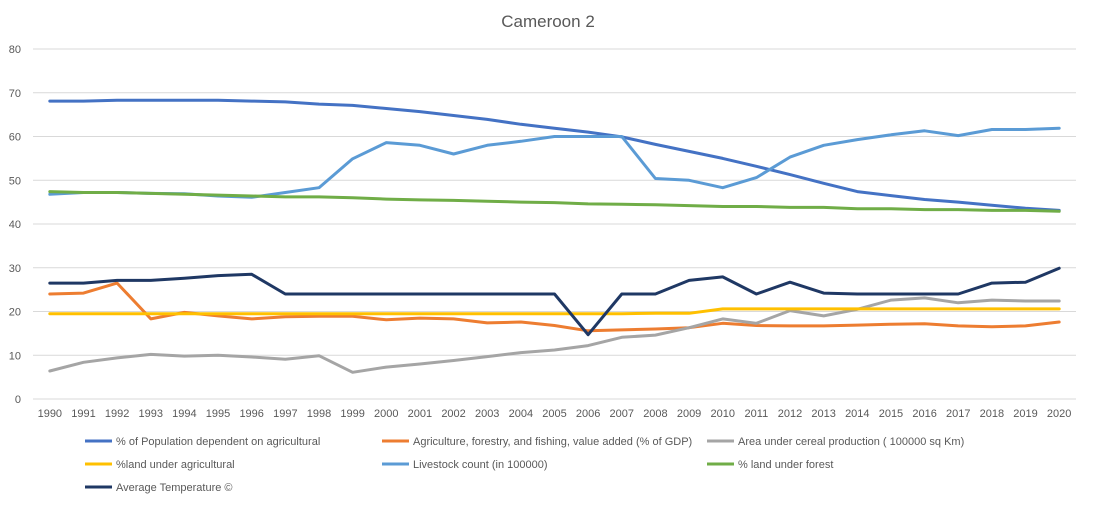  Describe the element at coordinates (453, 414) in the screenshot. I see `x-tick-label: 2002` at that location.